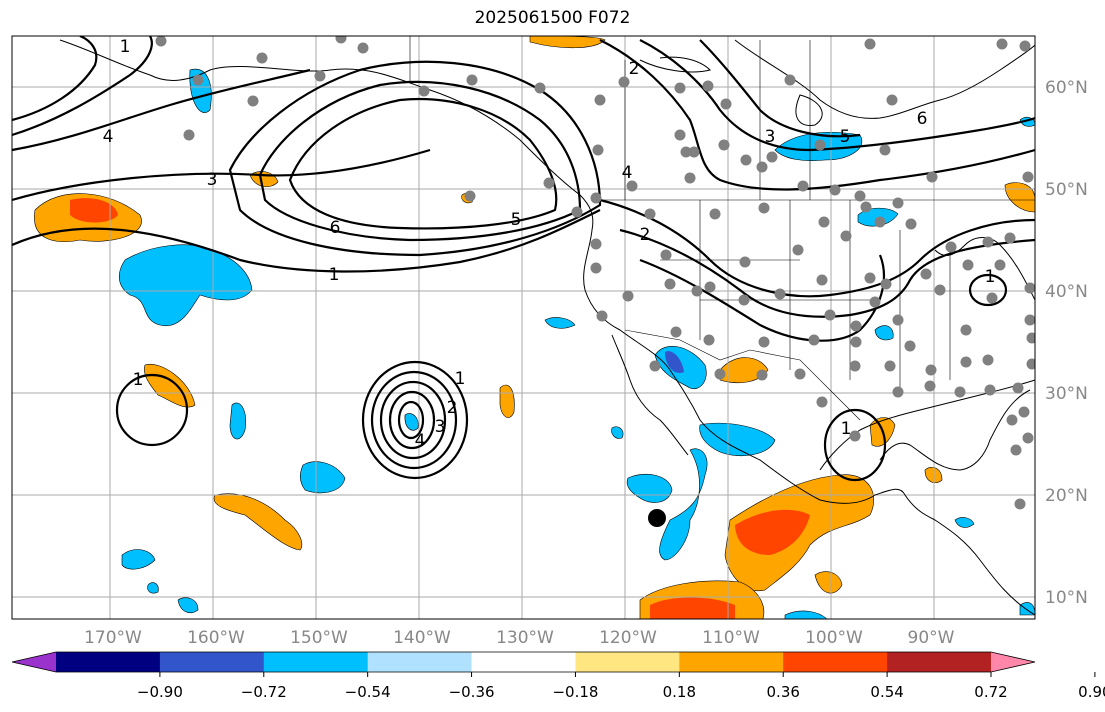 Image resolution: width=1105 pixels, height=712 pixels. Describe the element at coordinates (931, 638) in the screenshot. I see `lon-label: 90°W` at that location.